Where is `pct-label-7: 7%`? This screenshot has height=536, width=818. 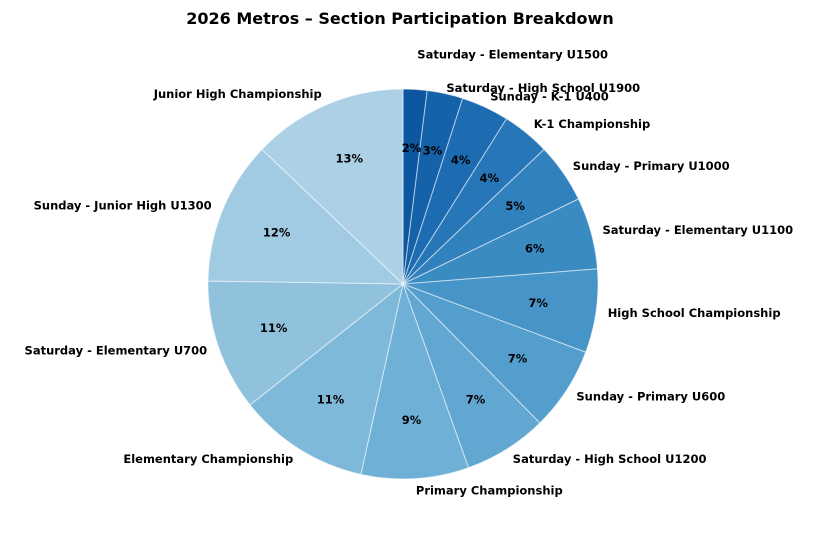
pct-label-7: 7% is located at coordinates (518, 358).